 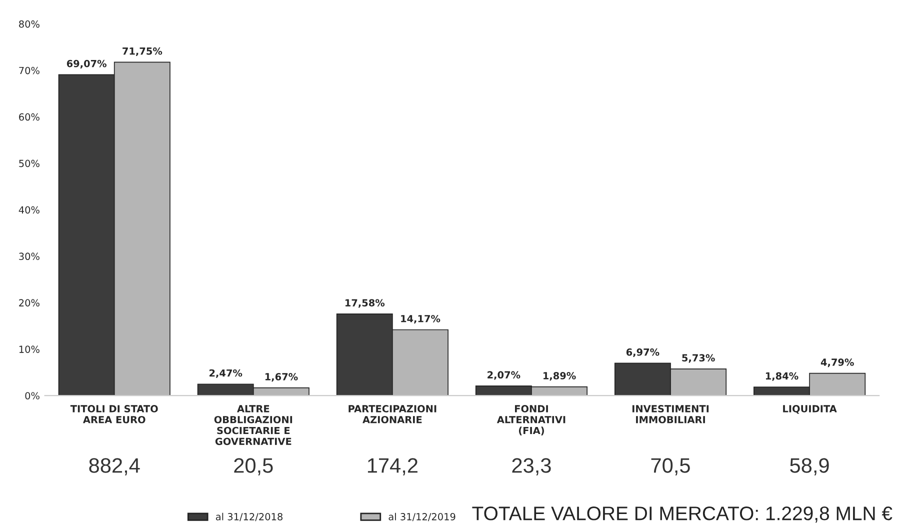 What do you see at coordinates (86, 64) in the screenshot?
I see `data-label: 69,07%` at bounding box center [86, 64].